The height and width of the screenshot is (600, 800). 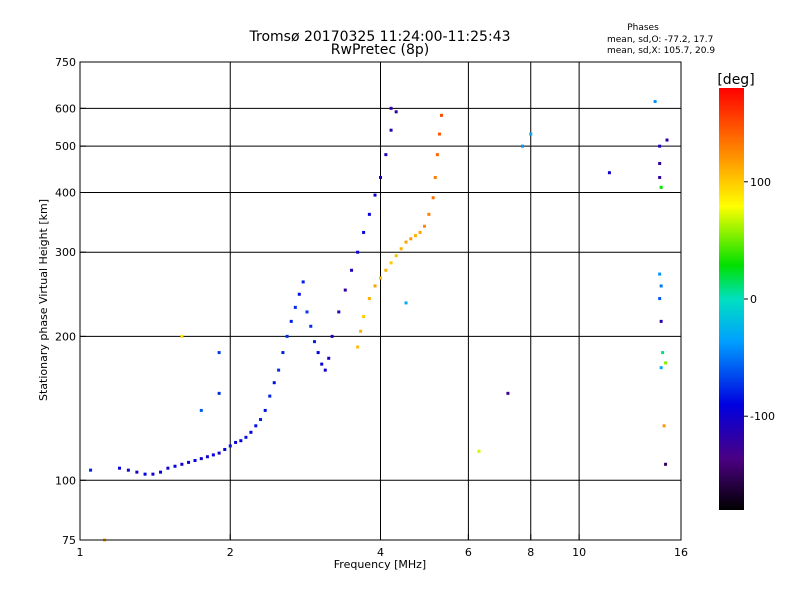 I want to click on x-tick-label-2: 2, so click(x=230, y=552).